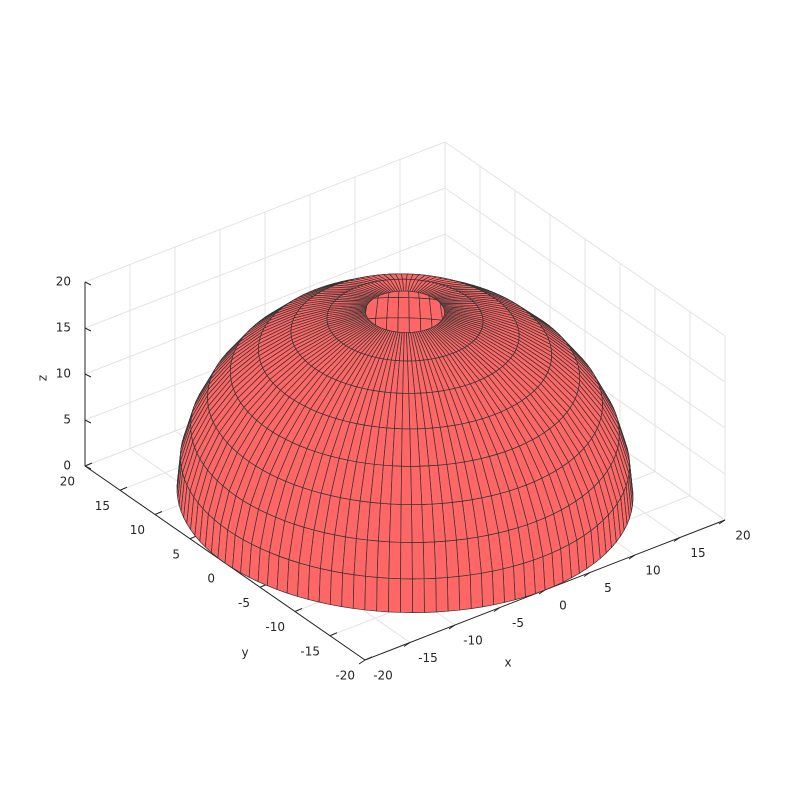 This screenshot has height=800, width=800. What do you see at coordinates (67, 482) in the screenshot?
I see `y-tick-label: 20` at bounding box center [67, 482].